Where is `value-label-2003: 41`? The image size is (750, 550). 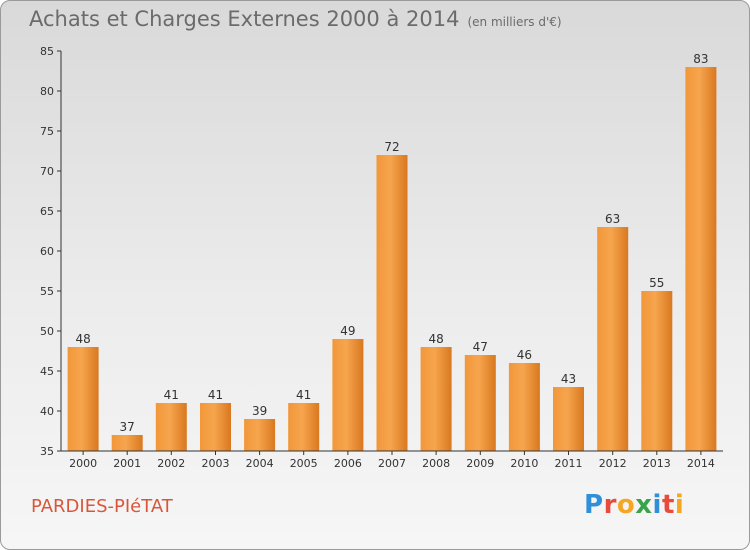
value-label-2003: 41 is located at coordinates (215, 395).